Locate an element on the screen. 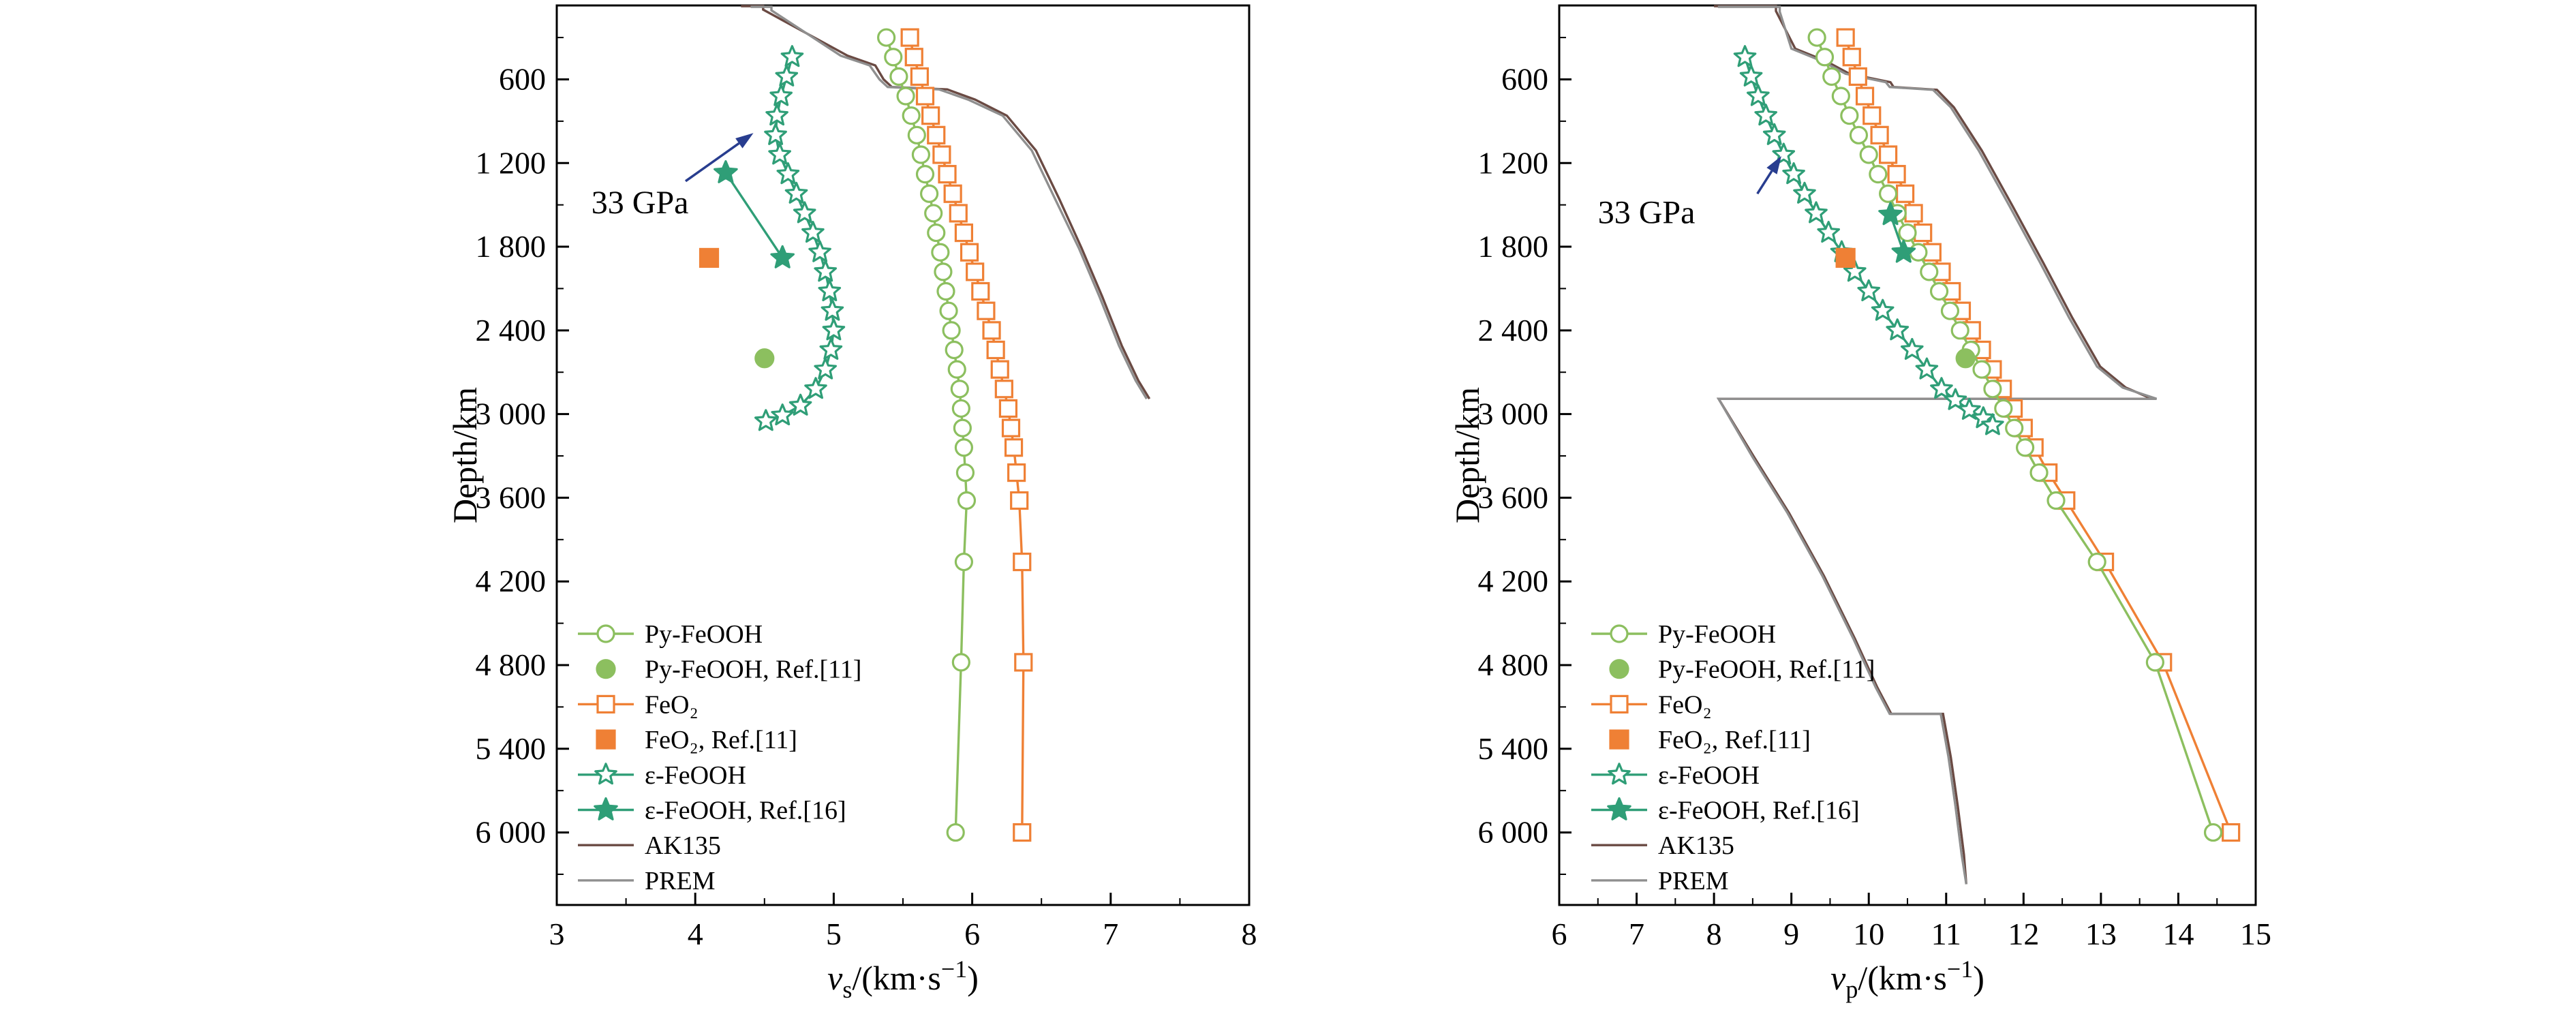 This screenshot has width=2576, height=1014. series-py is located at coordinates (2015, 435).